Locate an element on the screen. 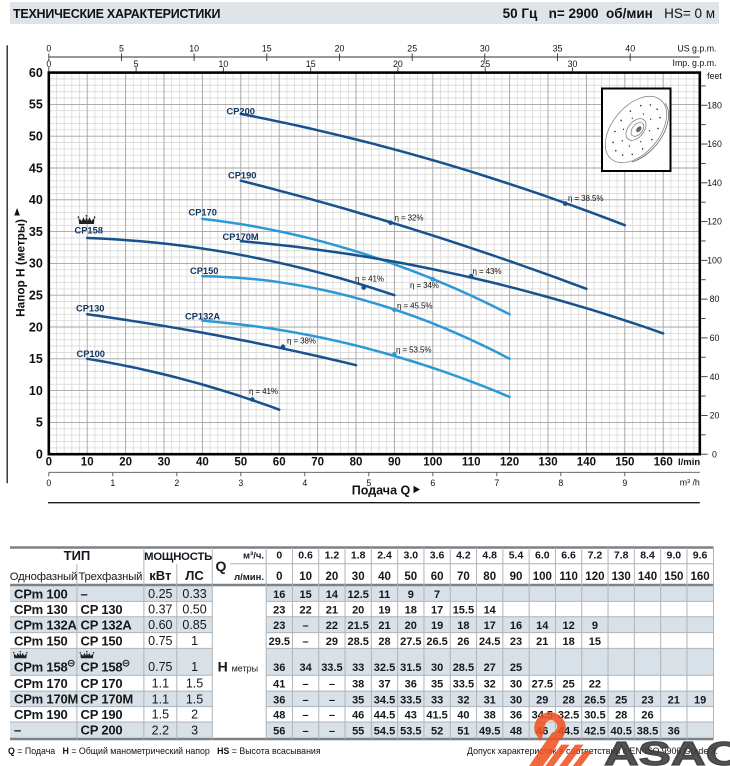  svg-text: 8 is located at coordinates (560, 483).